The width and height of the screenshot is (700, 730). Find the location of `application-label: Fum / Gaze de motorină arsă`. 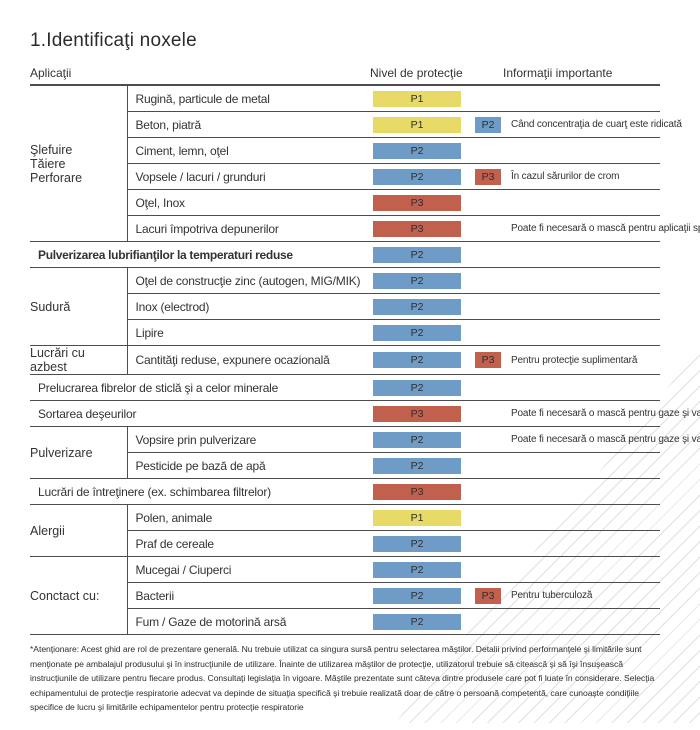

application-label: Fum / Gaze de motorină arsă is located at coordinates (246, 621).